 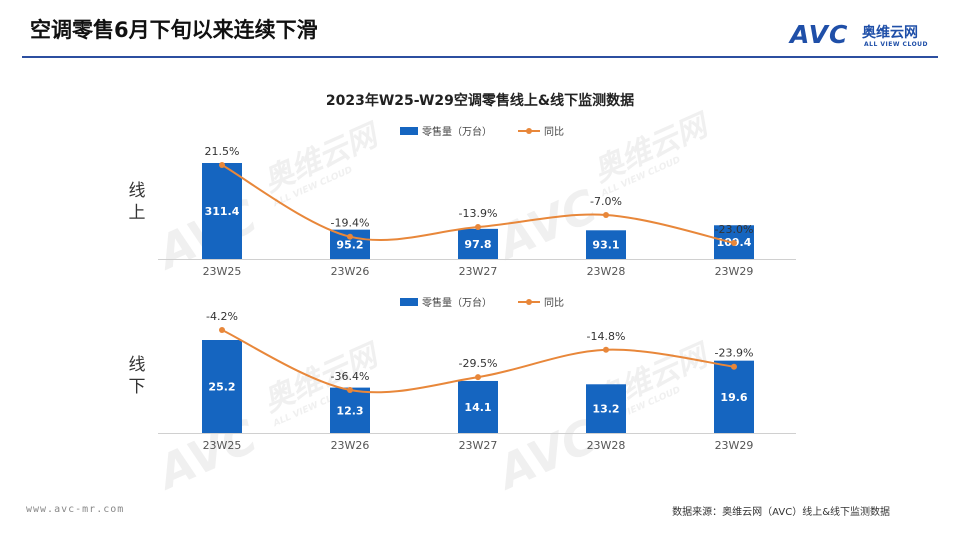 I want to click on footer-url: www.avc-mr.com, so click(x=75, y=509).